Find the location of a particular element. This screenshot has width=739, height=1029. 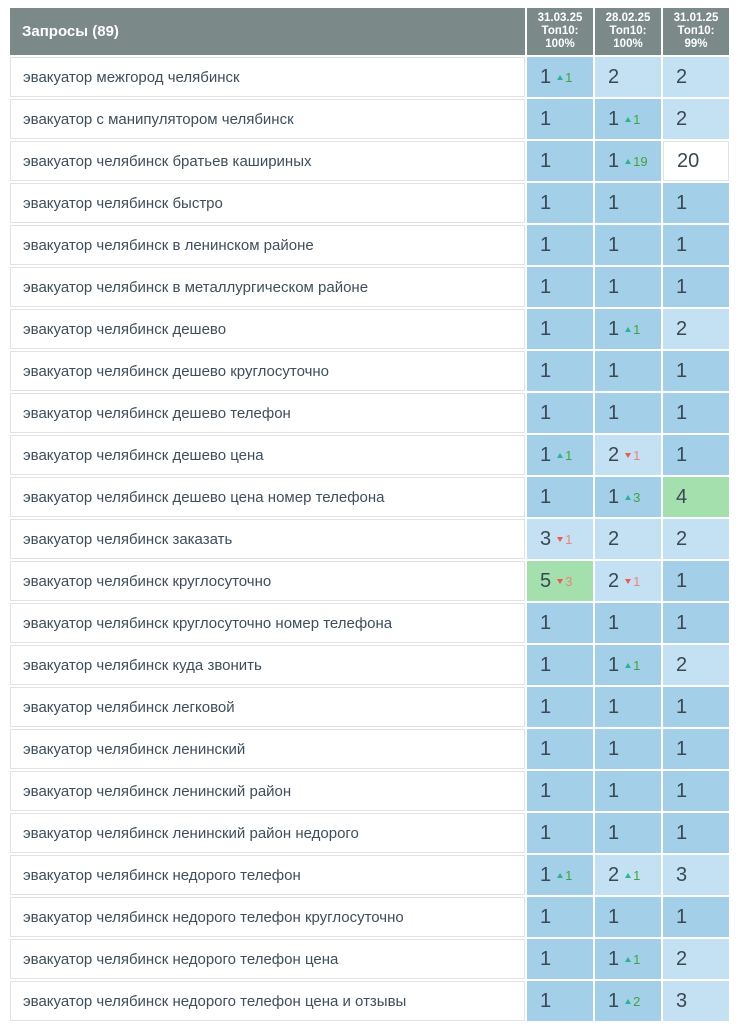

date-column-header: 31.01.25 Топ10: 99% is located at coordinates (696, 31).